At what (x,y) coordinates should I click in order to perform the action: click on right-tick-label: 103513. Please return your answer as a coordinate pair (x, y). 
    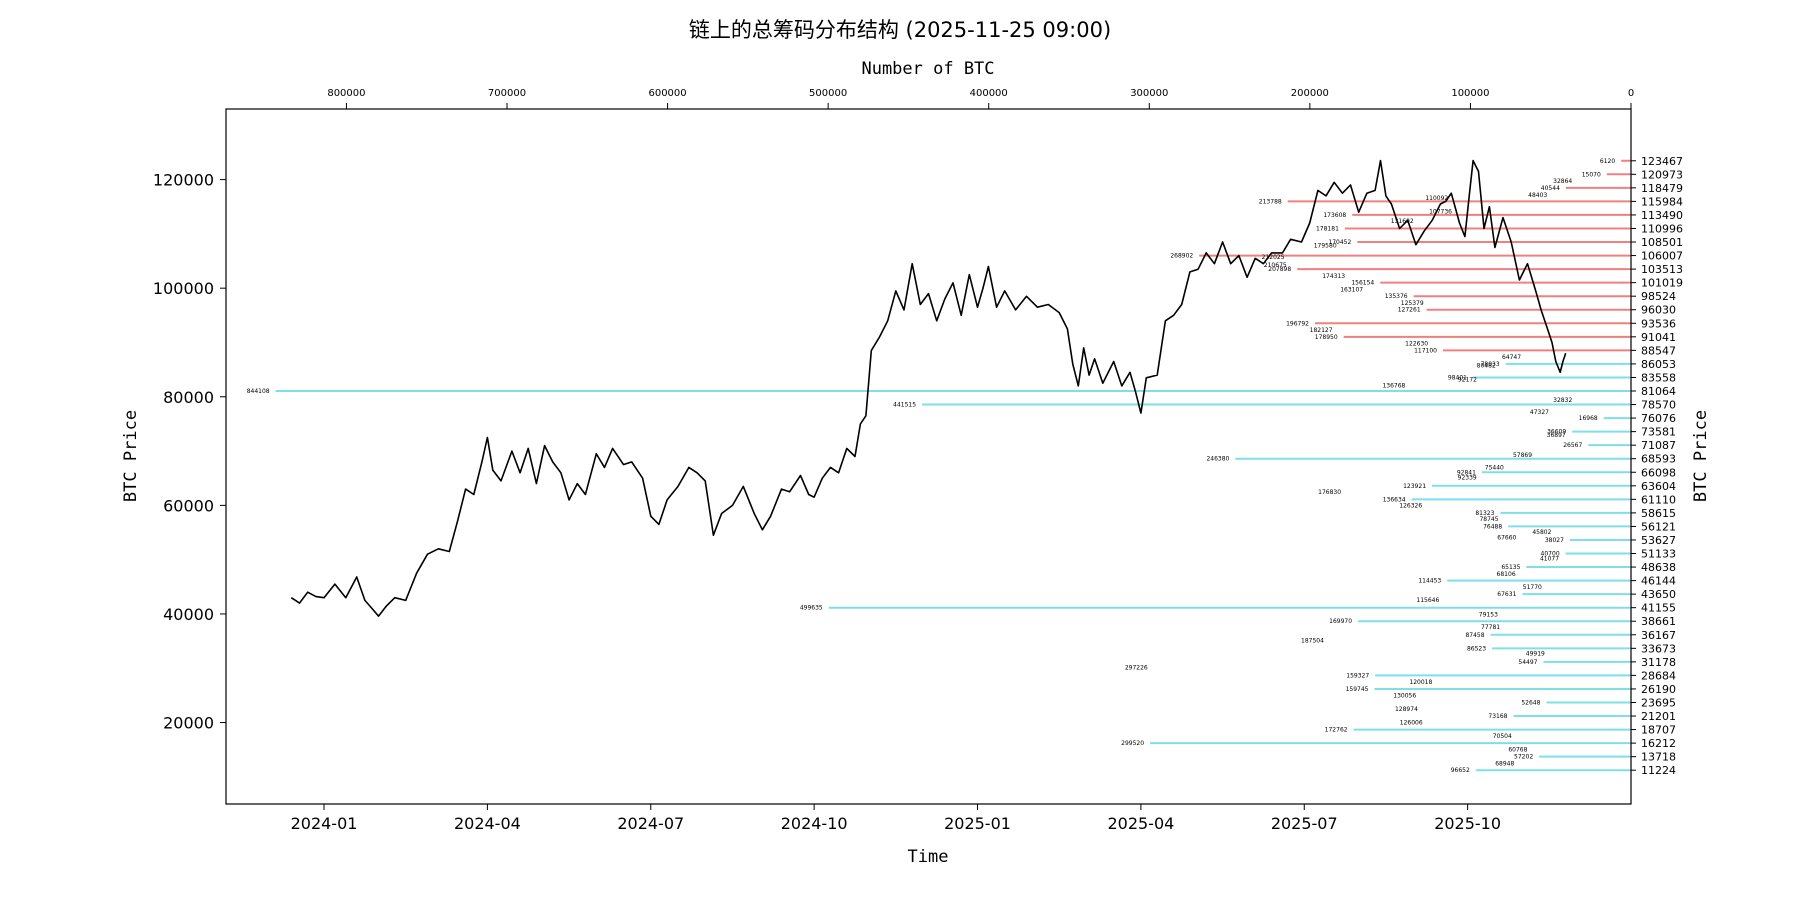
    Looking at the image, I should click on (1662, 269).